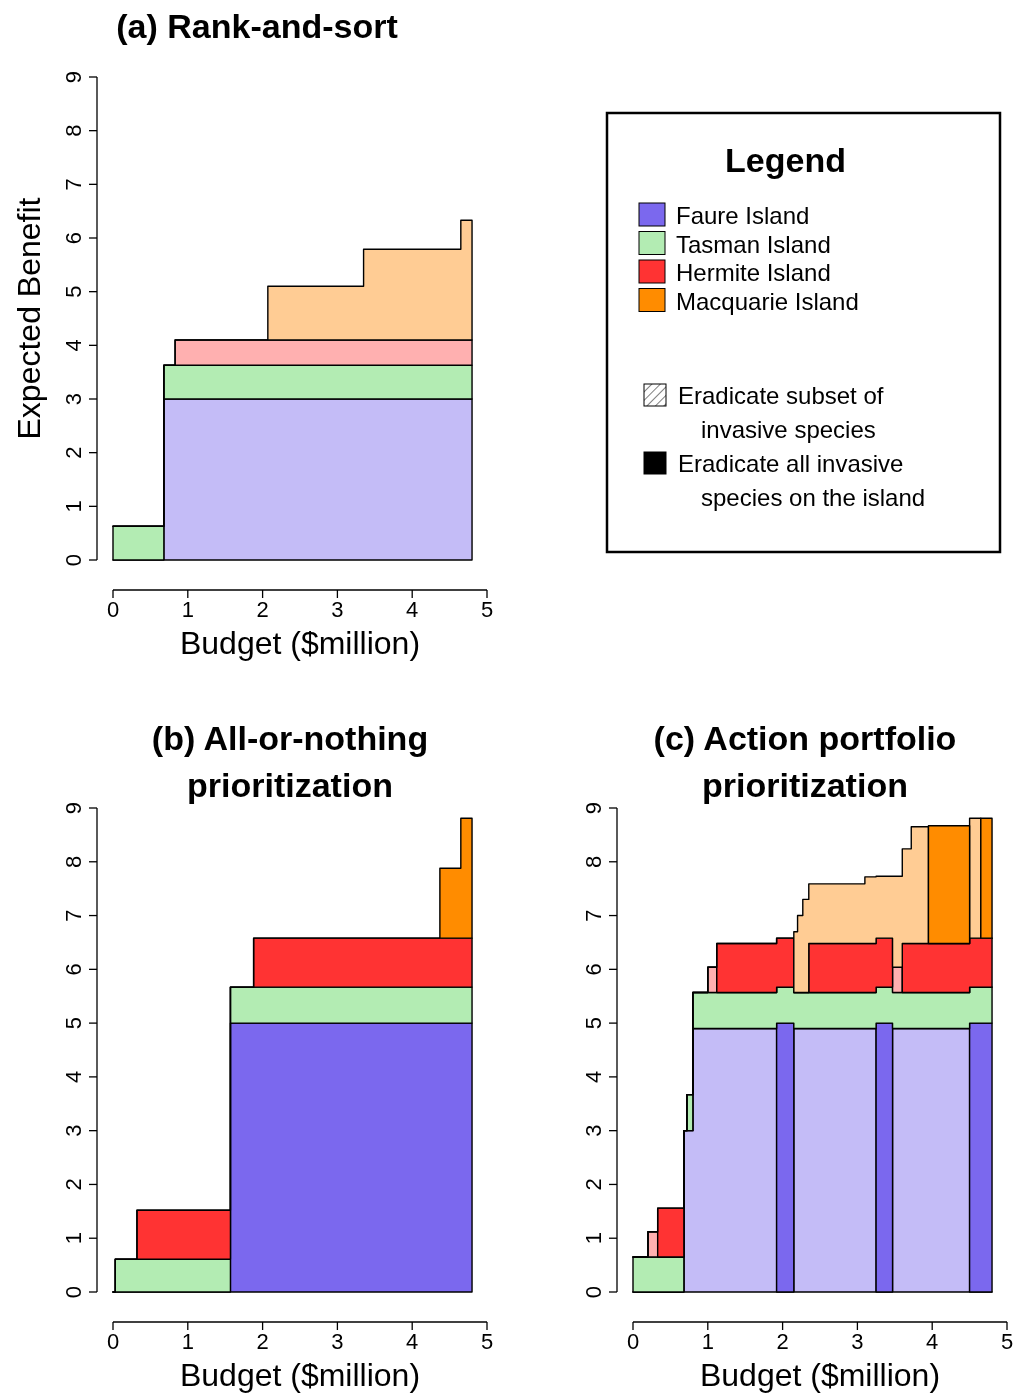 This screenshot has width=1015, height=1394. What do you see at coordinates (290, 761) in the screenshot?
I see `chart-title: (b) All-or-nothing prioritization` at bounding box center [290, 761].